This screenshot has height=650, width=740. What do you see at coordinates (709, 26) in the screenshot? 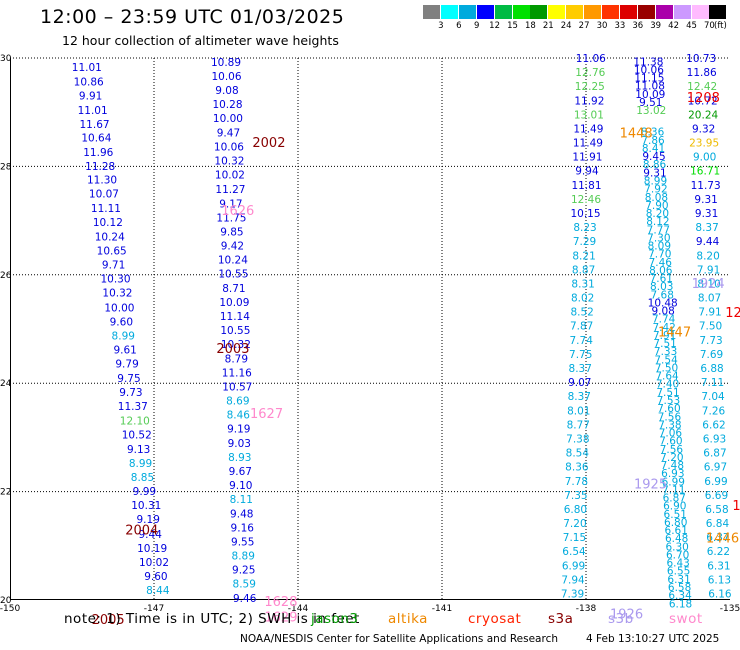
I see `color-scale-label: 70` at bounding box center [709, 26].